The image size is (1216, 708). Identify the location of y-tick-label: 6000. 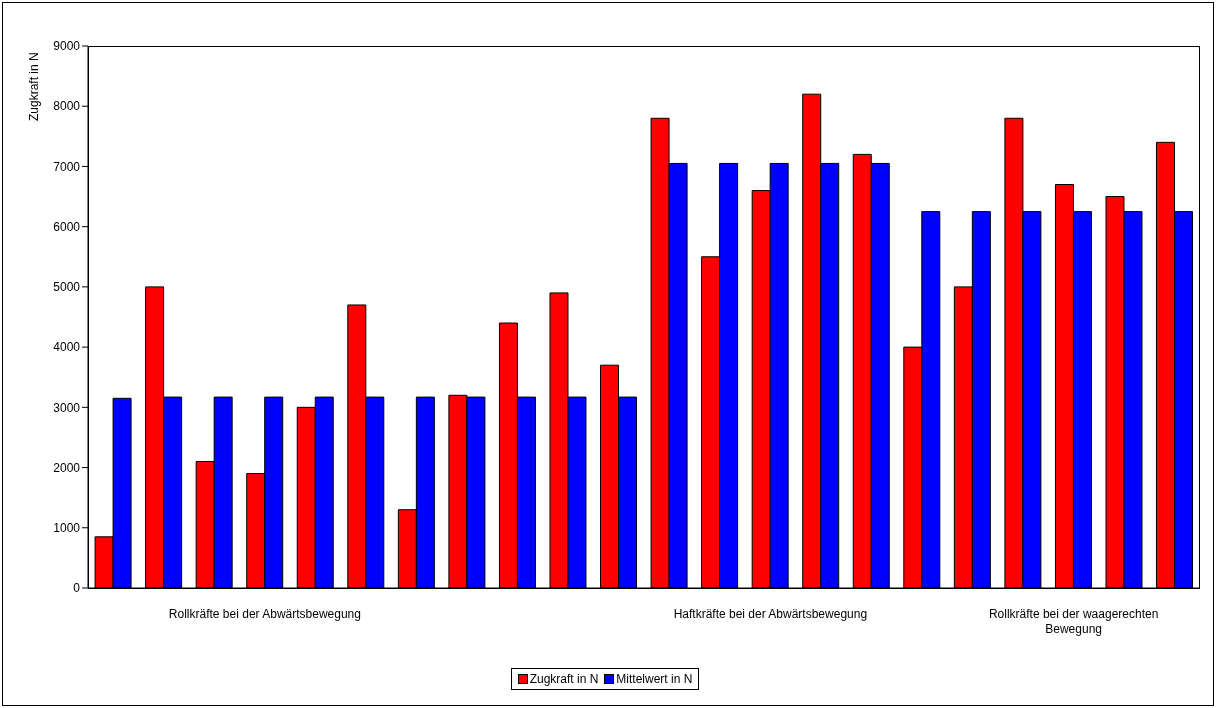
(67, 226).